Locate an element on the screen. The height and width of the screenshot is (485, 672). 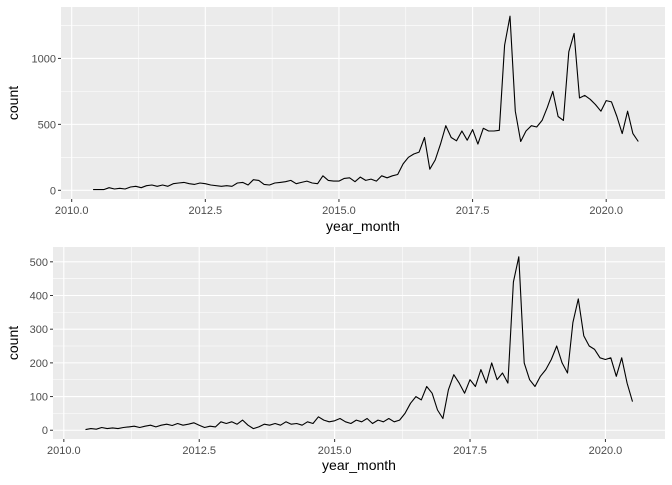
y-tick-label: 200 is located at coordinates (39, 364).